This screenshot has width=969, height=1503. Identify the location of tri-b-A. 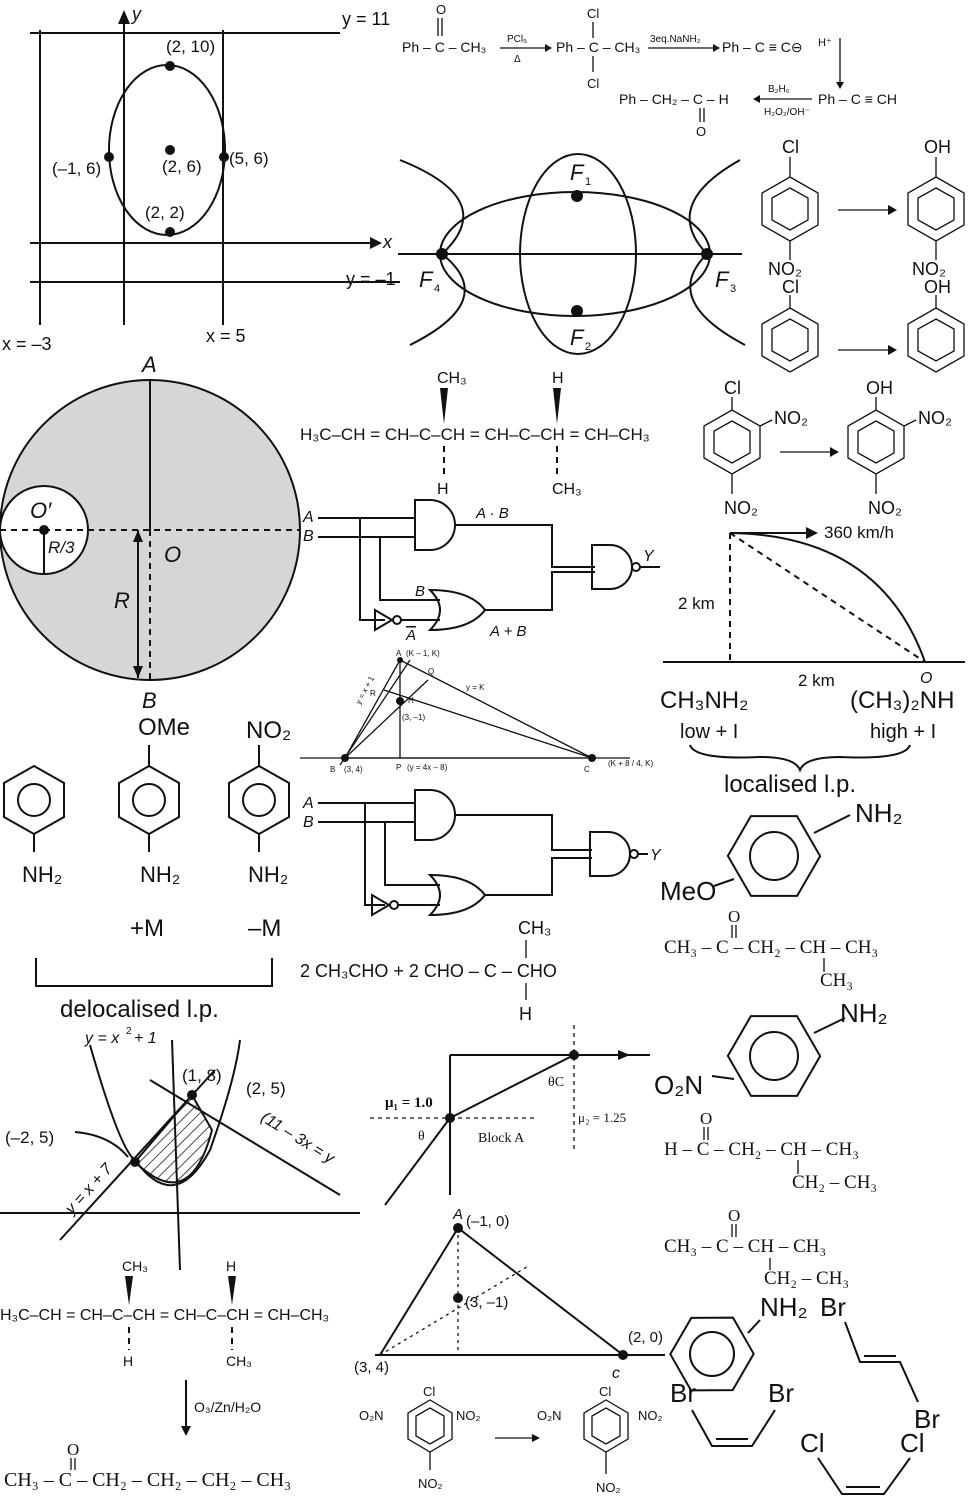
(458, 1228).